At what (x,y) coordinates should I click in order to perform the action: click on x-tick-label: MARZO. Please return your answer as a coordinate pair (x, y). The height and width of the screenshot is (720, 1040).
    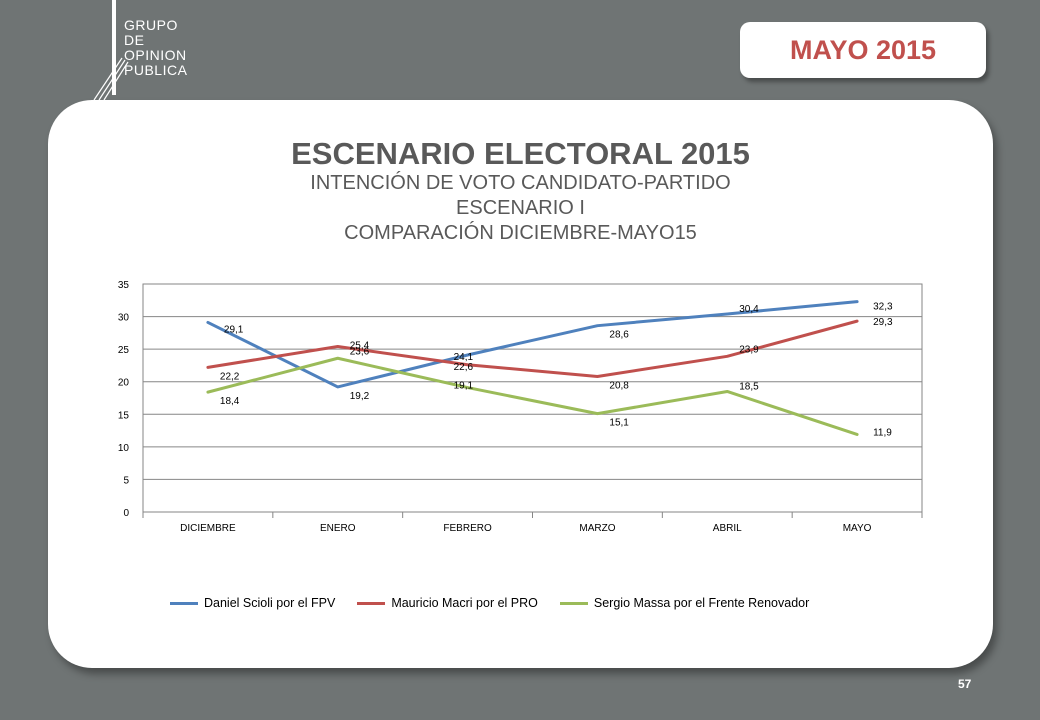
    Looking at the image, I should click on (597, 528).